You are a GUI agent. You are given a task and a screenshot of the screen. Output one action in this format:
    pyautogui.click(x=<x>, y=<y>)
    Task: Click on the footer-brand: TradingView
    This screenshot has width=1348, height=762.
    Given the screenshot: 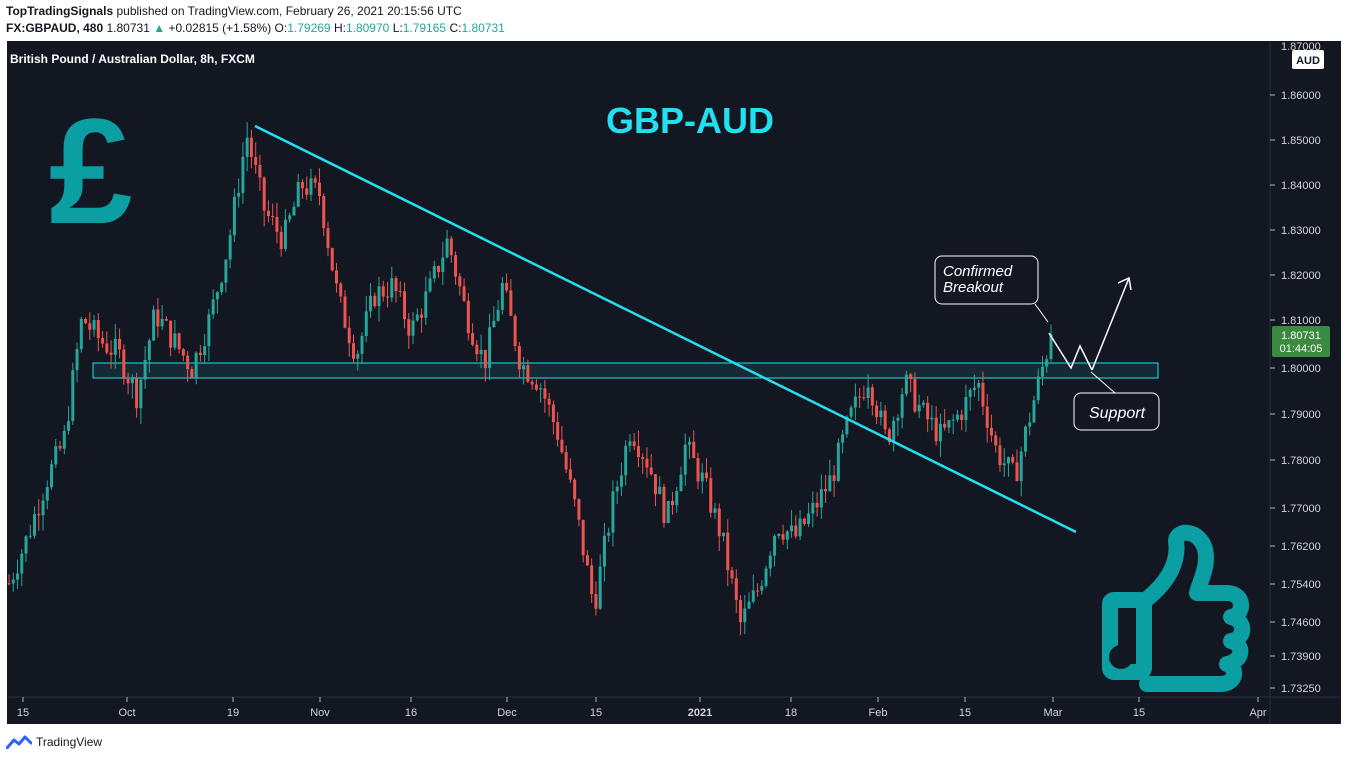 What is the action you would take?
    pyautogui.click(x=69, y=742)
    